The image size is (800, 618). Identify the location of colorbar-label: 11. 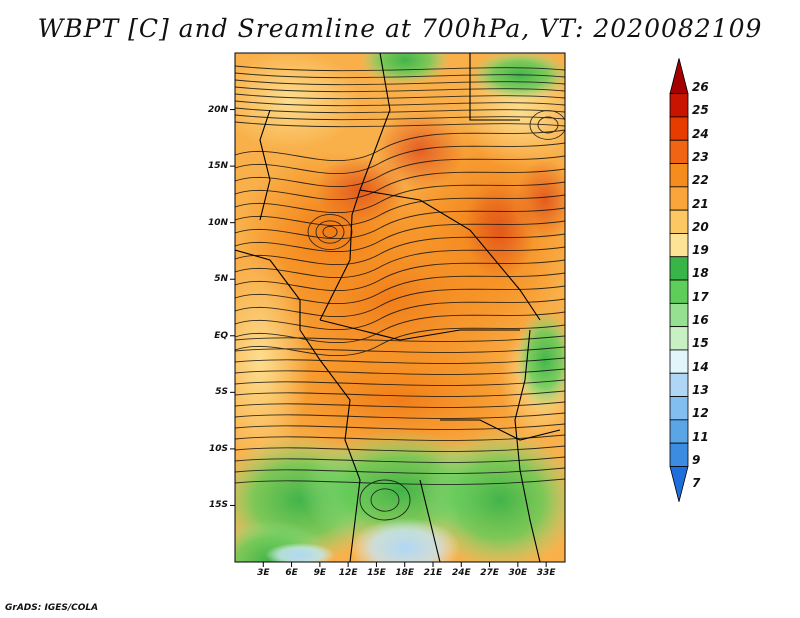
(700, 436).